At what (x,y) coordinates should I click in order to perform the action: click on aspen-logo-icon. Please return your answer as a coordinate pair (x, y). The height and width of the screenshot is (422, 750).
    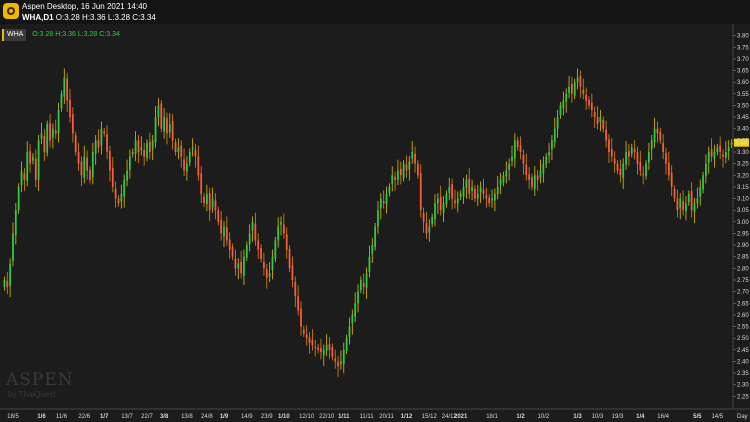
    Looking at the image, I should click on (11, 11).